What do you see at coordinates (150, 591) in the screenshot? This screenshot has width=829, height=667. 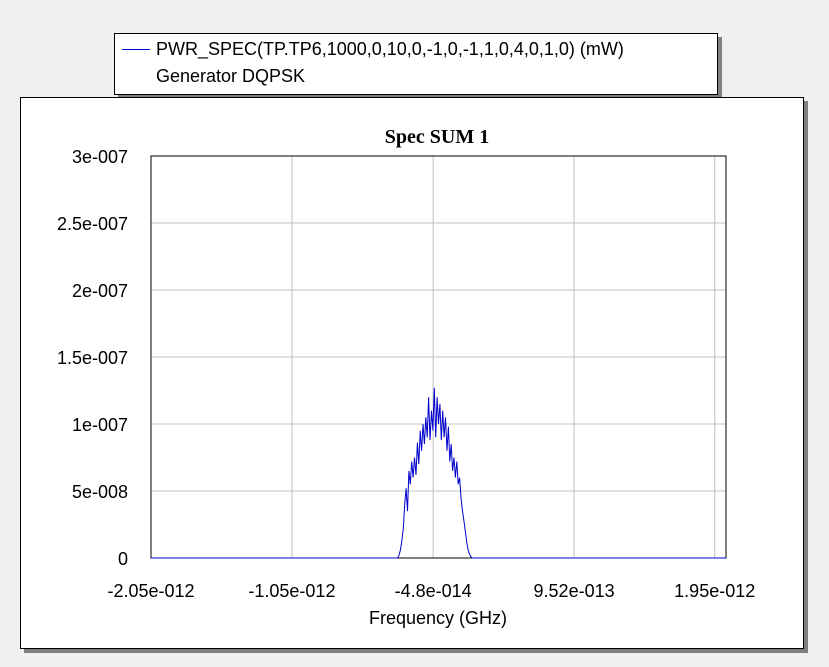 I see `x-tick-label: -2.05e-012` at bounding box center [150, 591].